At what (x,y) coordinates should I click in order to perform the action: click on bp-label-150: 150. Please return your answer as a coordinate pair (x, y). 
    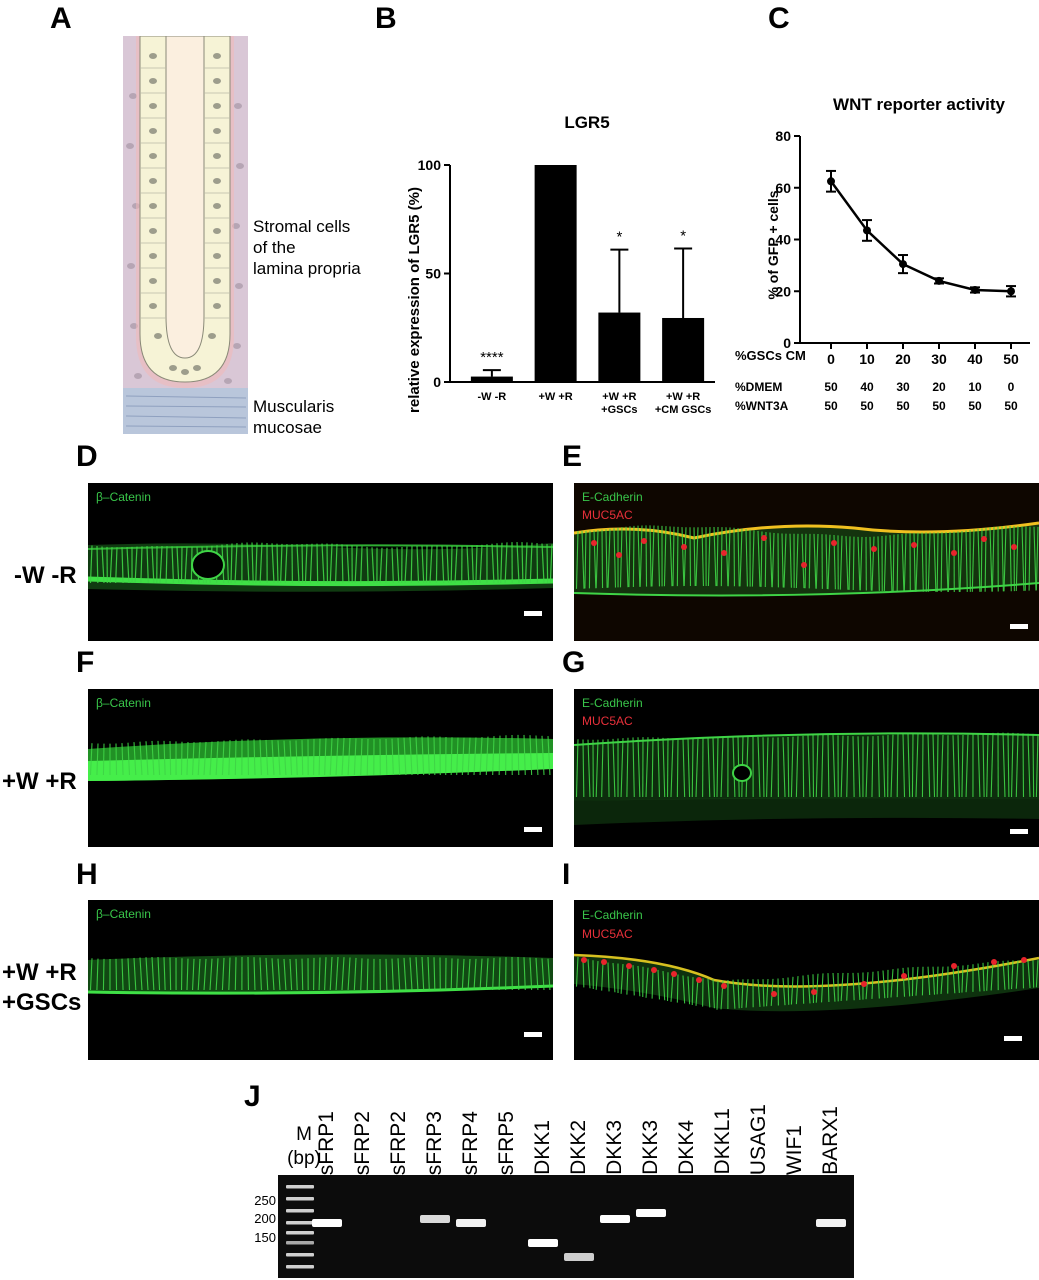
    Looking at the image, I should click on (265, 1237).